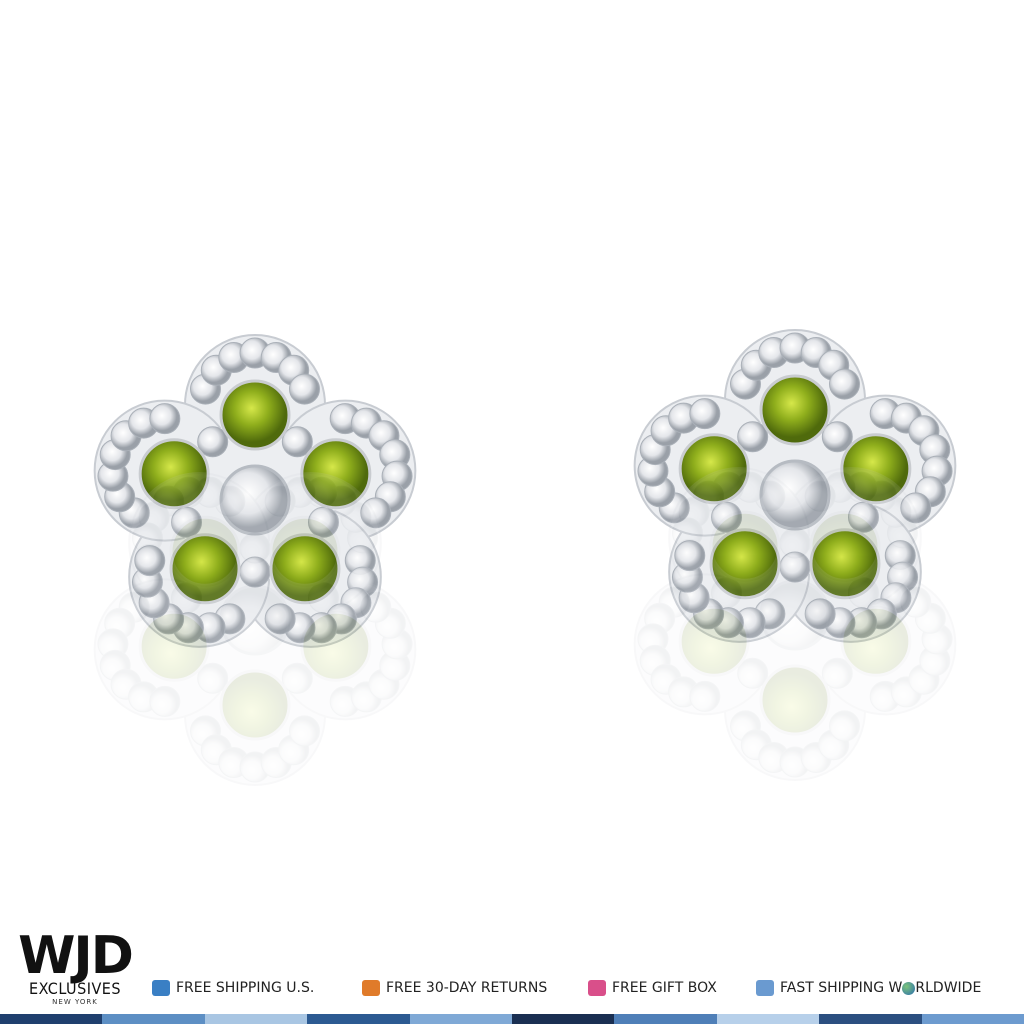 The width and height of the screenshot is (1024, 1024). I want to click on color-strip, so click(512, 1019).